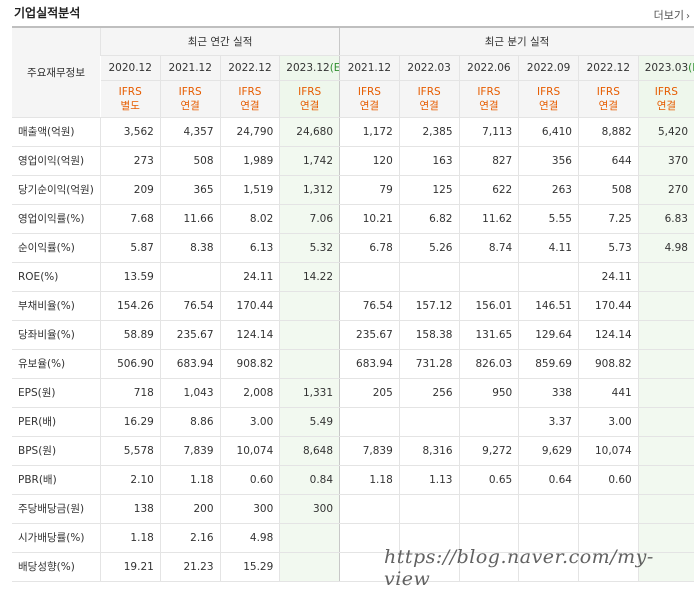 This screenshot has width=698, height=590. What do you see at coordinates (608, 305) in the screenshot?
I see `table-cell: 170.44` at bounding box center [608, 305].